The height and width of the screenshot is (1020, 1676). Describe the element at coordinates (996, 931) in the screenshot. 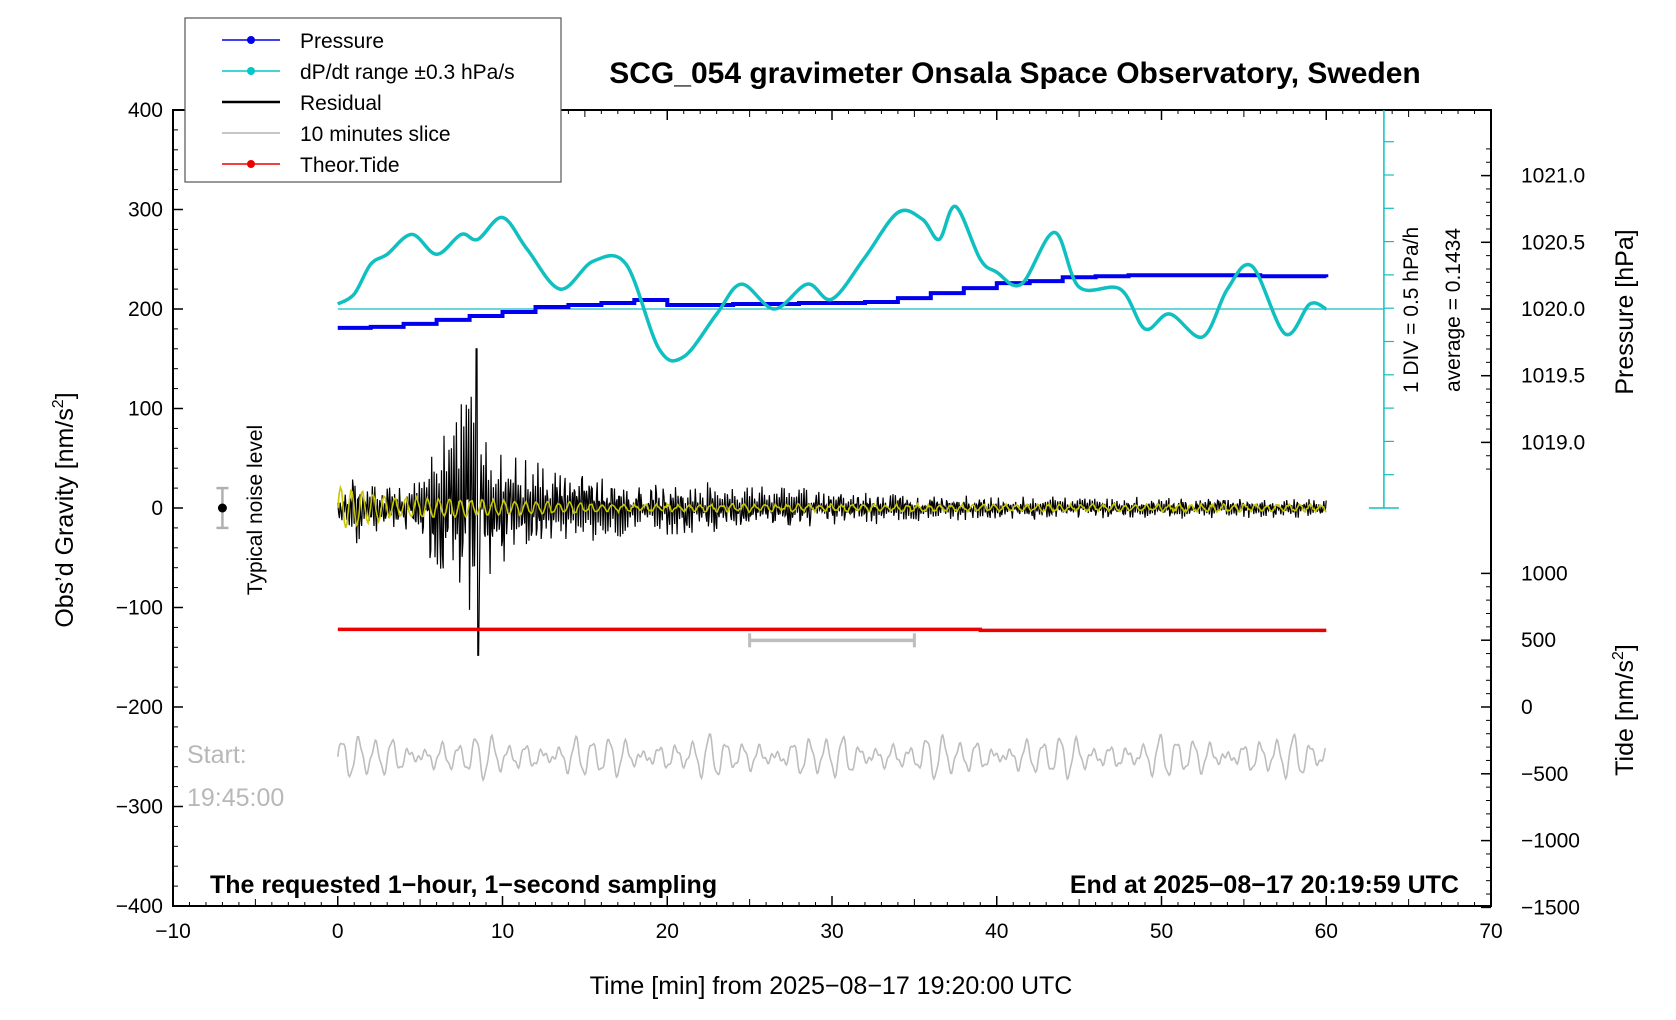

I see `x-tick-label: 40` at that location.